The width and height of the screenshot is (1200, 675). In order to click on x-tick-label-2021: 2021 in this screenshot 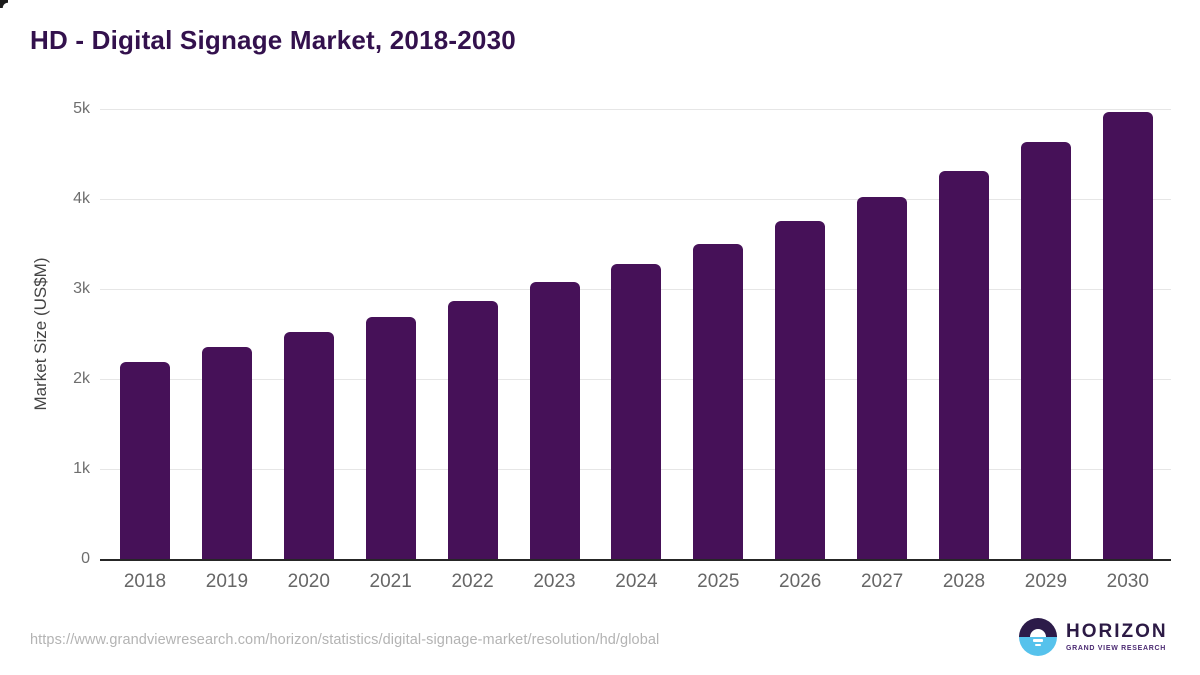, I will do `click(390, 581)`.